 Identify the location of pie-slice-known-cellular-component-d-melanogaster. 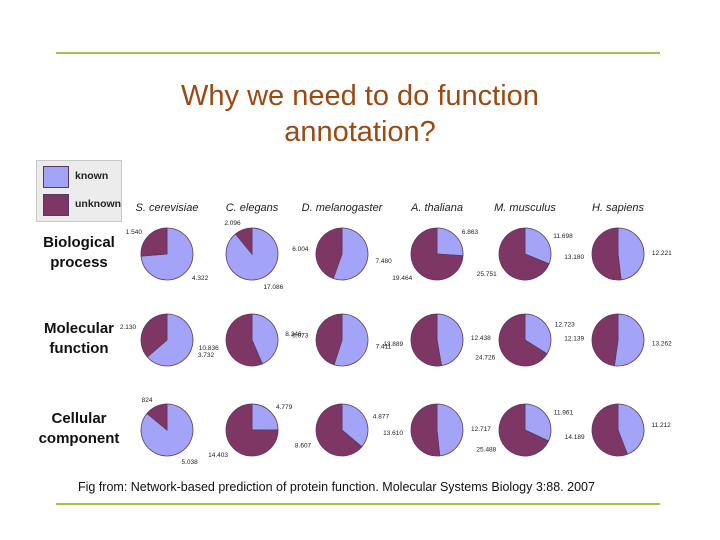
(355, 425).